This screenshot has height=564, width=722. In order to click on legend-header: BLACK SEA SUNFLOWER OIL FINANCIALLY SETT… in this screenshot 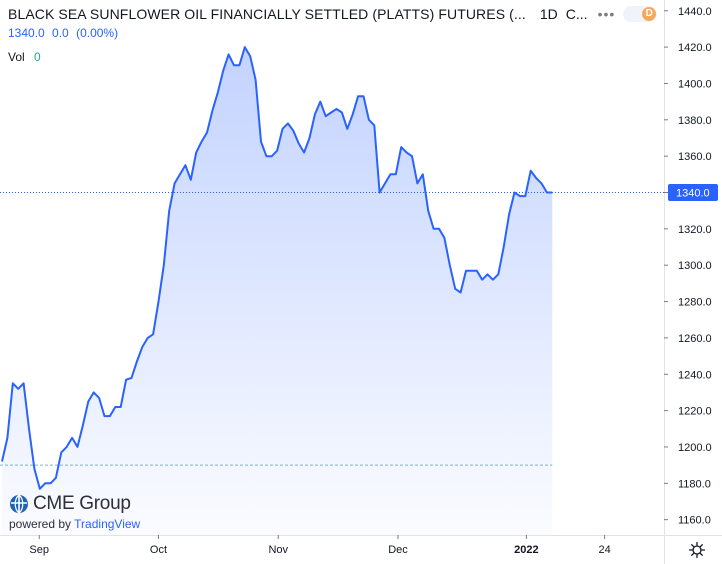, I will do `click(333, 35)`.